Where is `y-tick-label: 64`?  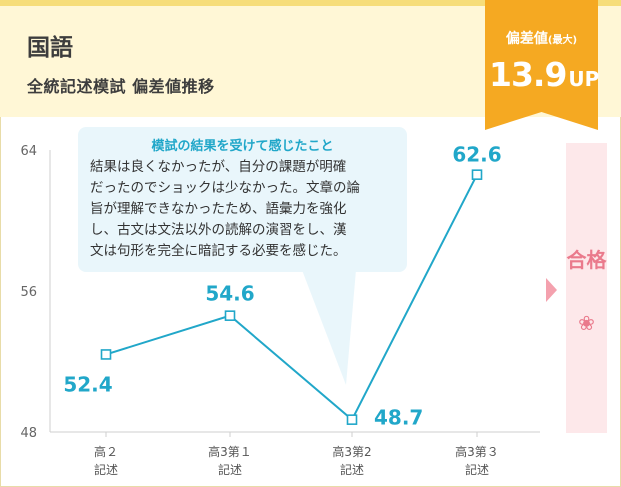 y-tick-label: 64 is located at coordinates (28, 151).